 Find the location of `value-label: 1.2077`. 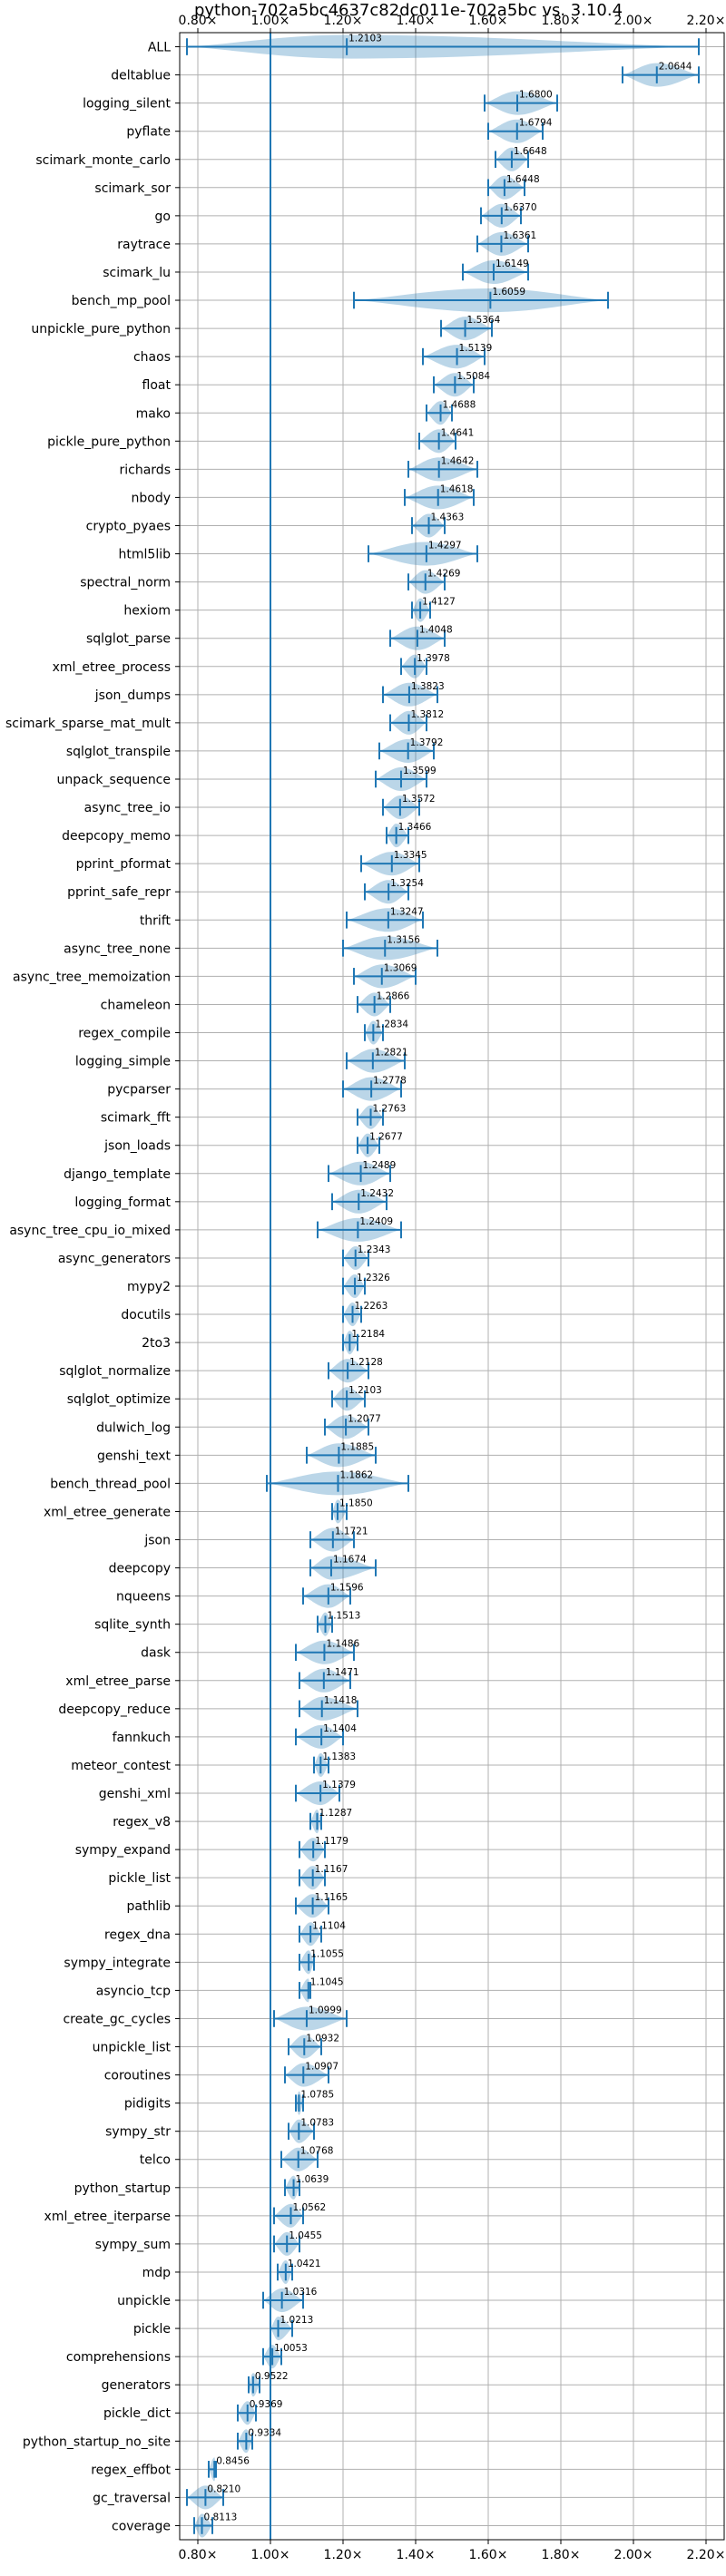

value-label: 1.2077 is located at coordinates (364, 1418).